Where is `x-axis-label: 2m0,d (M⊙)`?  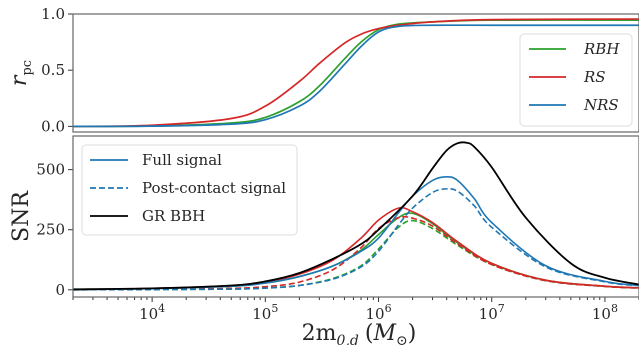 x-axis-label: 2m0,d (M⊙) is located at coordinates (359, 333).